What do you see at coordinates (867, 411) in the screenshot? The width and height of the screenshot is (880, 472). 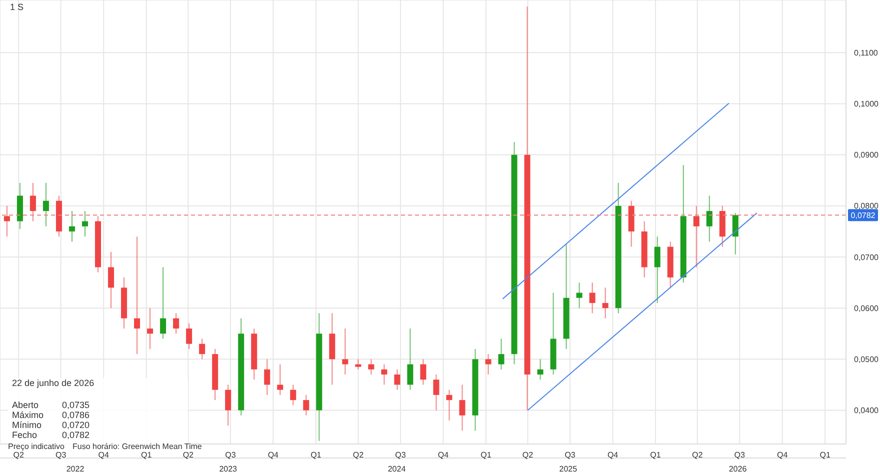 I see `y-tick-label: 0,0400` at bounding box center [867, 411].